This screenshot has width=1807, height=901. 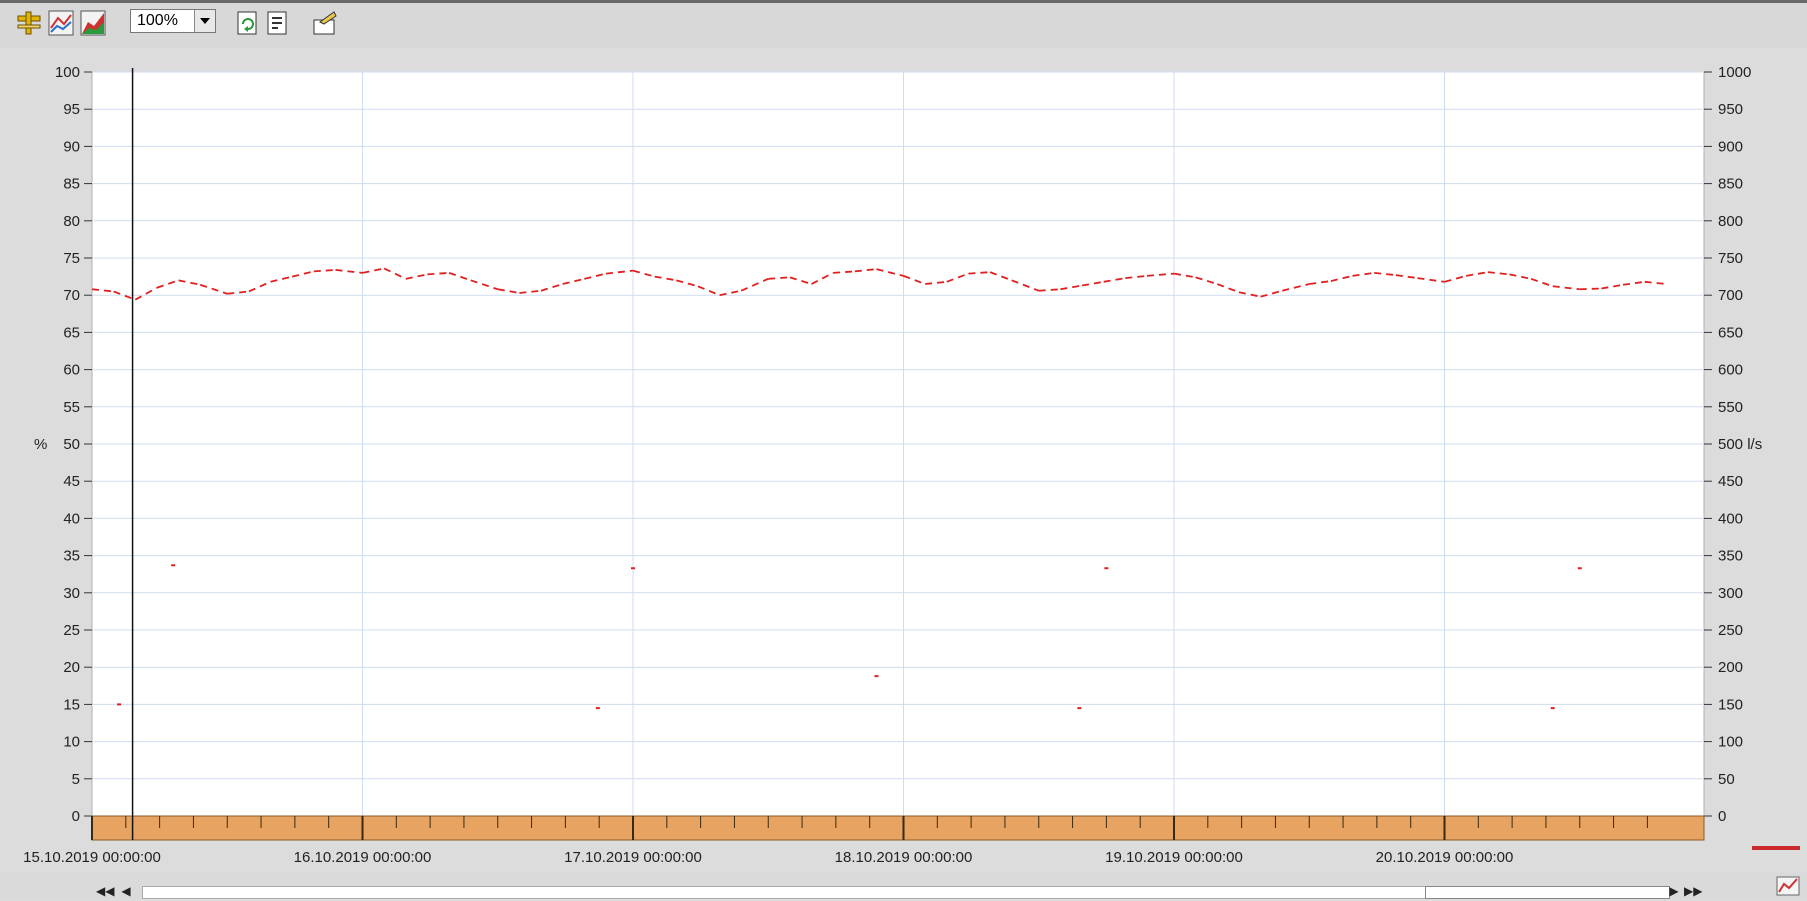 What do you see at coordinates (71, 407) in the screenshot?
I see `left-tick-label: 55` at bounding box center [71, 407].